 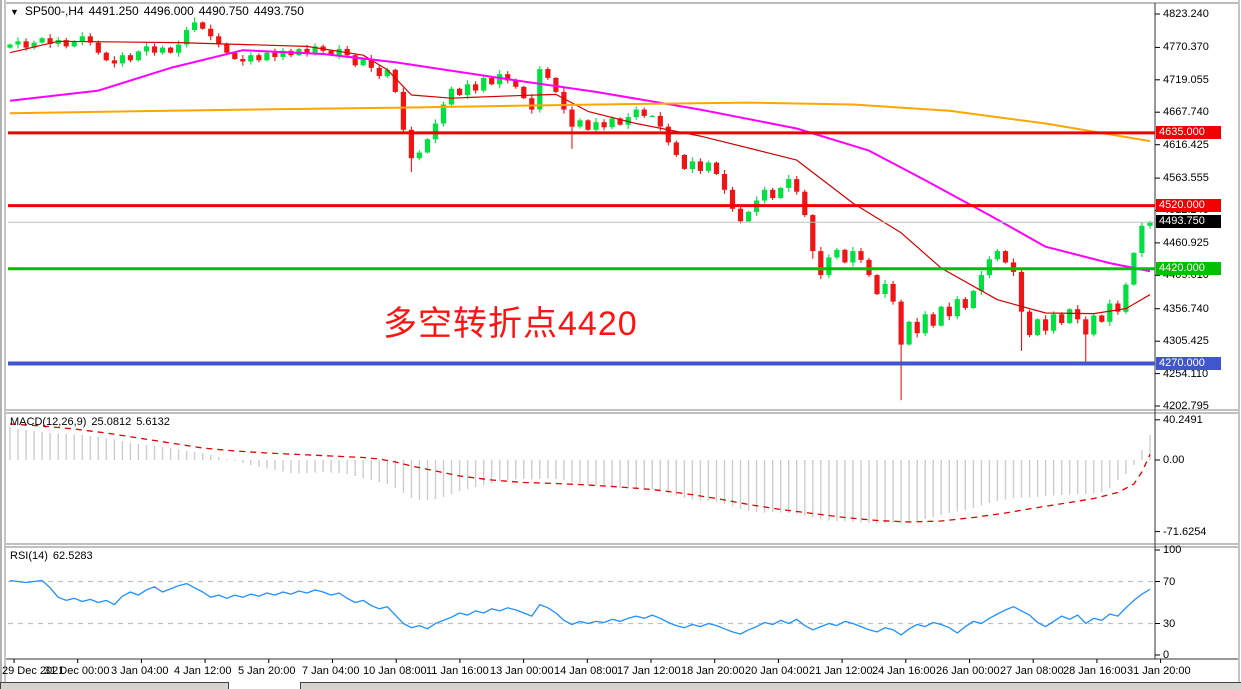 What do you see at coordinates (1188, 132) in the screenshot?
I see `price-level-badge: 4635.000` at bounding box center [1188, 132].